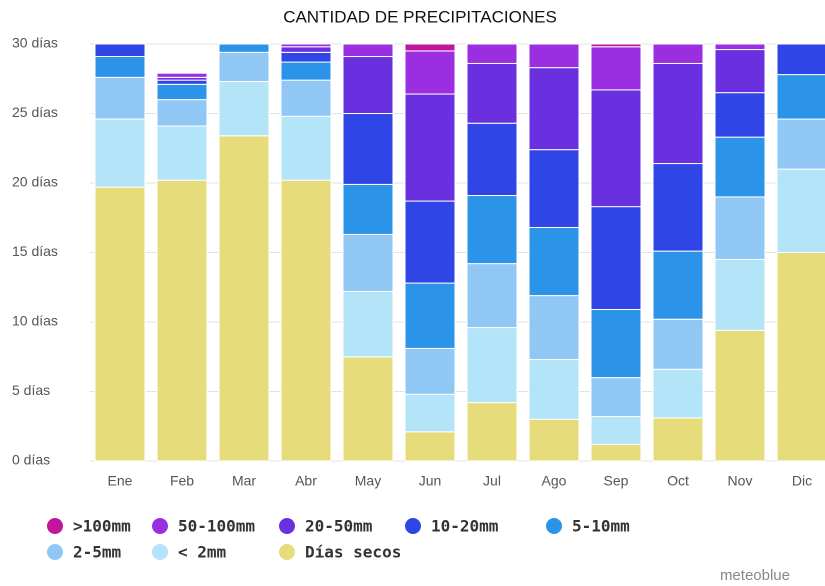 This screenshot has height=586, width=825. I want to click on y-tick-label: 15 días, so click(35, 251).